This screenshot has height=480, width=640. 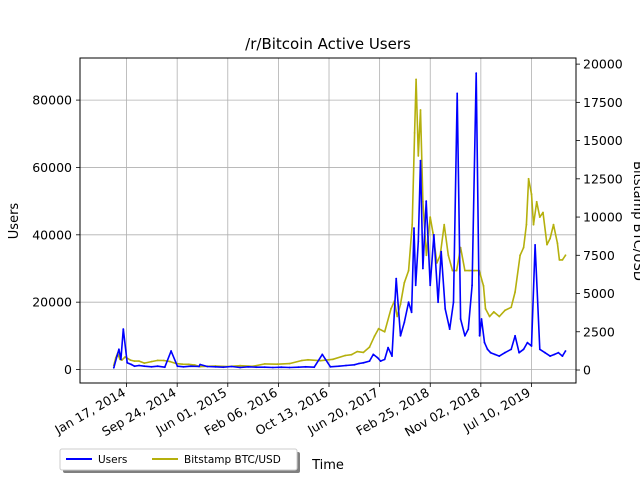 What do you see at coordinates (52, 302) in the screenshot?
I see `y-tick-label: 20000` at bounding box center [52, 302].